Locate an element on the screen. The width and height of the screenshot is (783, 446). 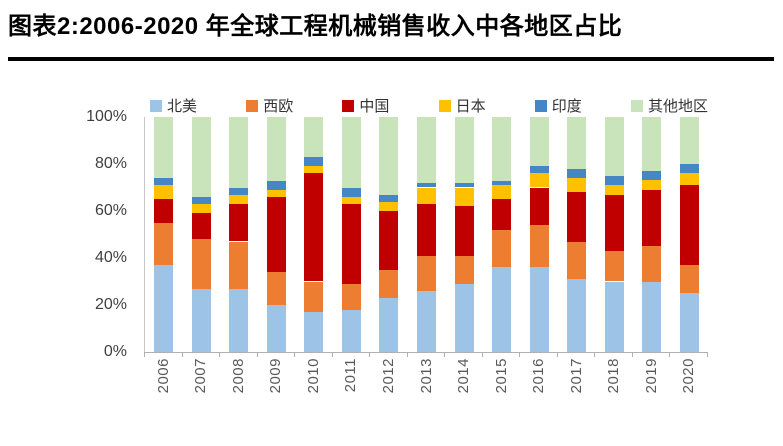
x-tick-label-2006: 2006 is located at coordinates (163, 376).